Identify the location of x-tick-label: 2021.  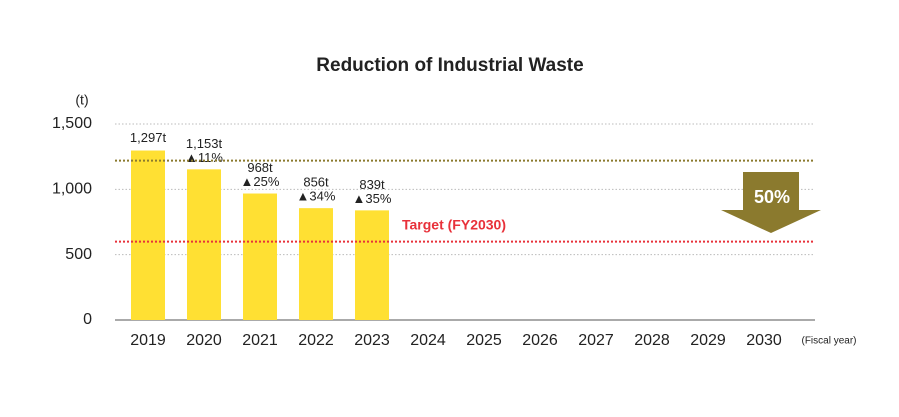
(260, 340).